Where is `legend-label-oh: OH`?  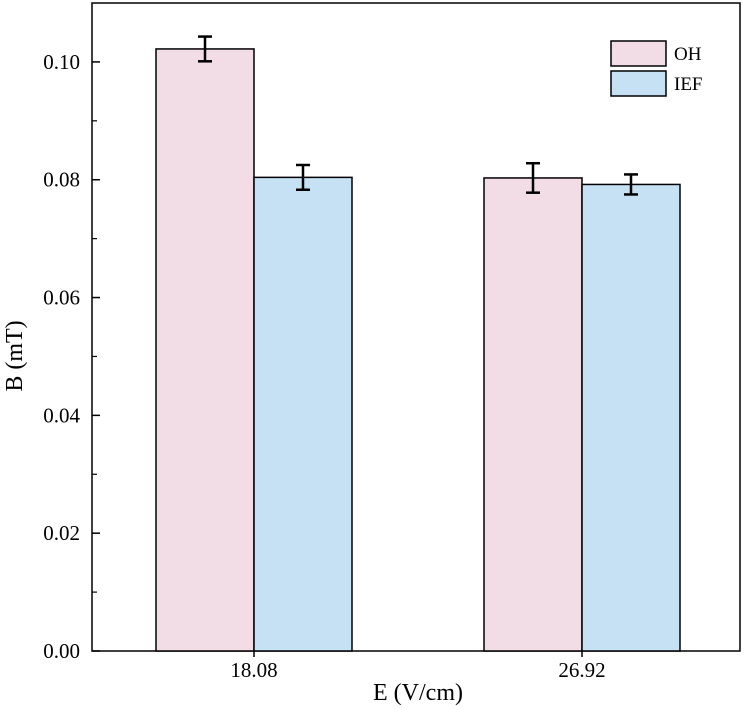
legend-label-oh: OH is located at coordinates (688, 54).